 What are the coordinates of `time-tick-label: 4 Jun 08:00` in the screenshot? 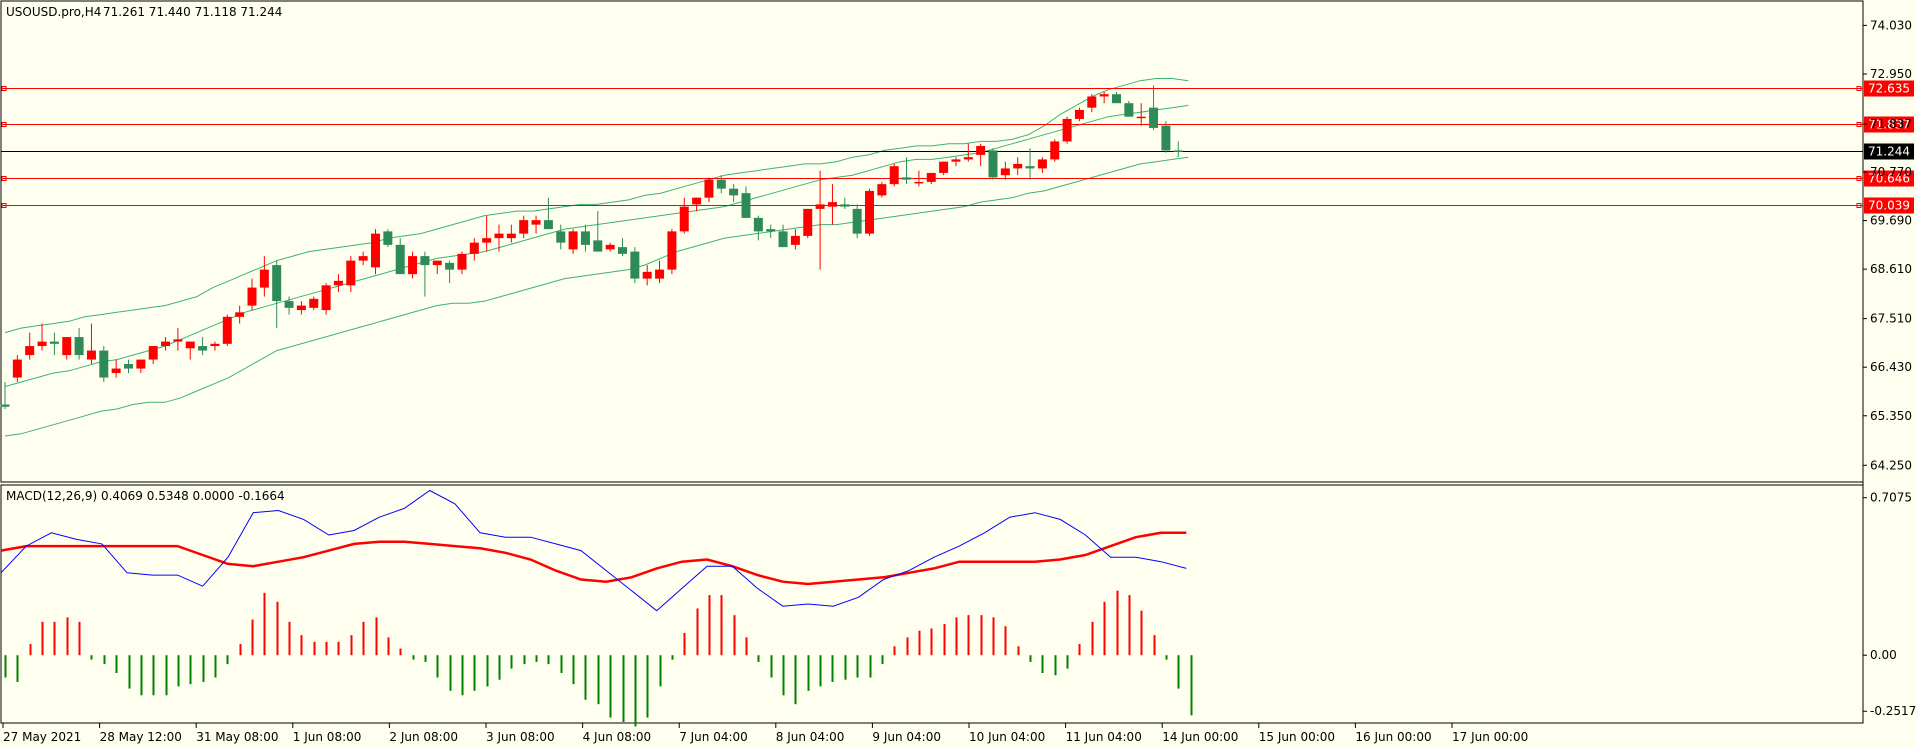 It's located at (617, 737).